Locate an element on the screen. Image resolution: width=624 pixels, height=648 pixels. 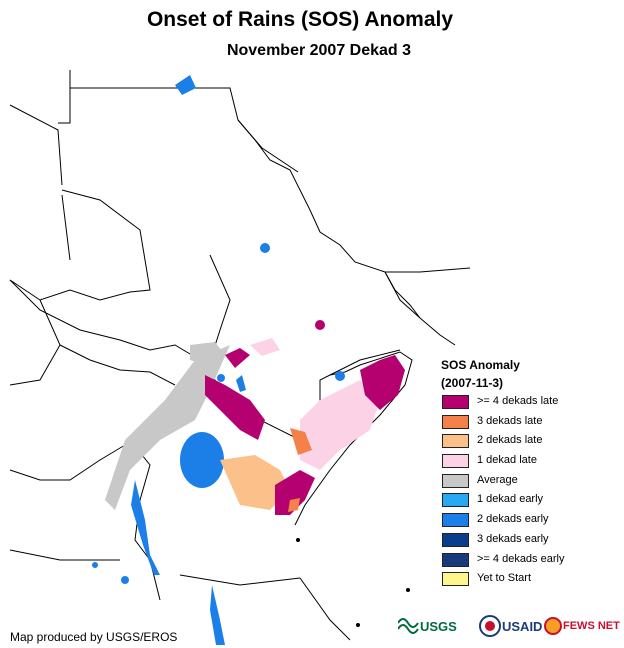
legend-label: 1 dekad early is located at coordinates (510, 499).